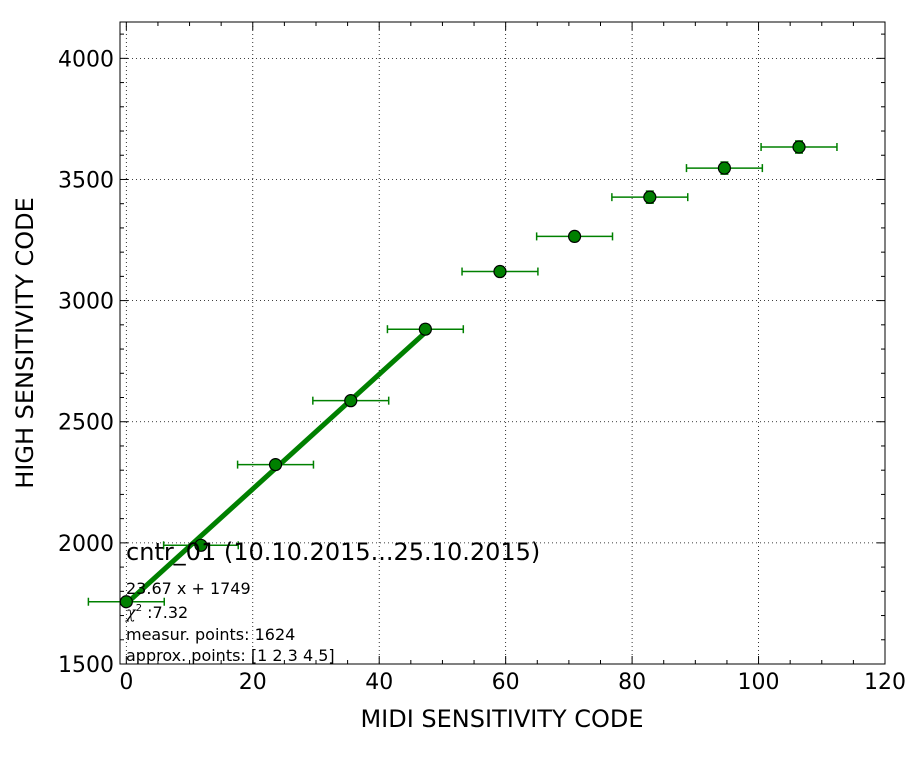  What do you see at coordinates (86, 665) in the screenshot?
I see `y-tick-label: 1500` at bounding box center [86, 665].